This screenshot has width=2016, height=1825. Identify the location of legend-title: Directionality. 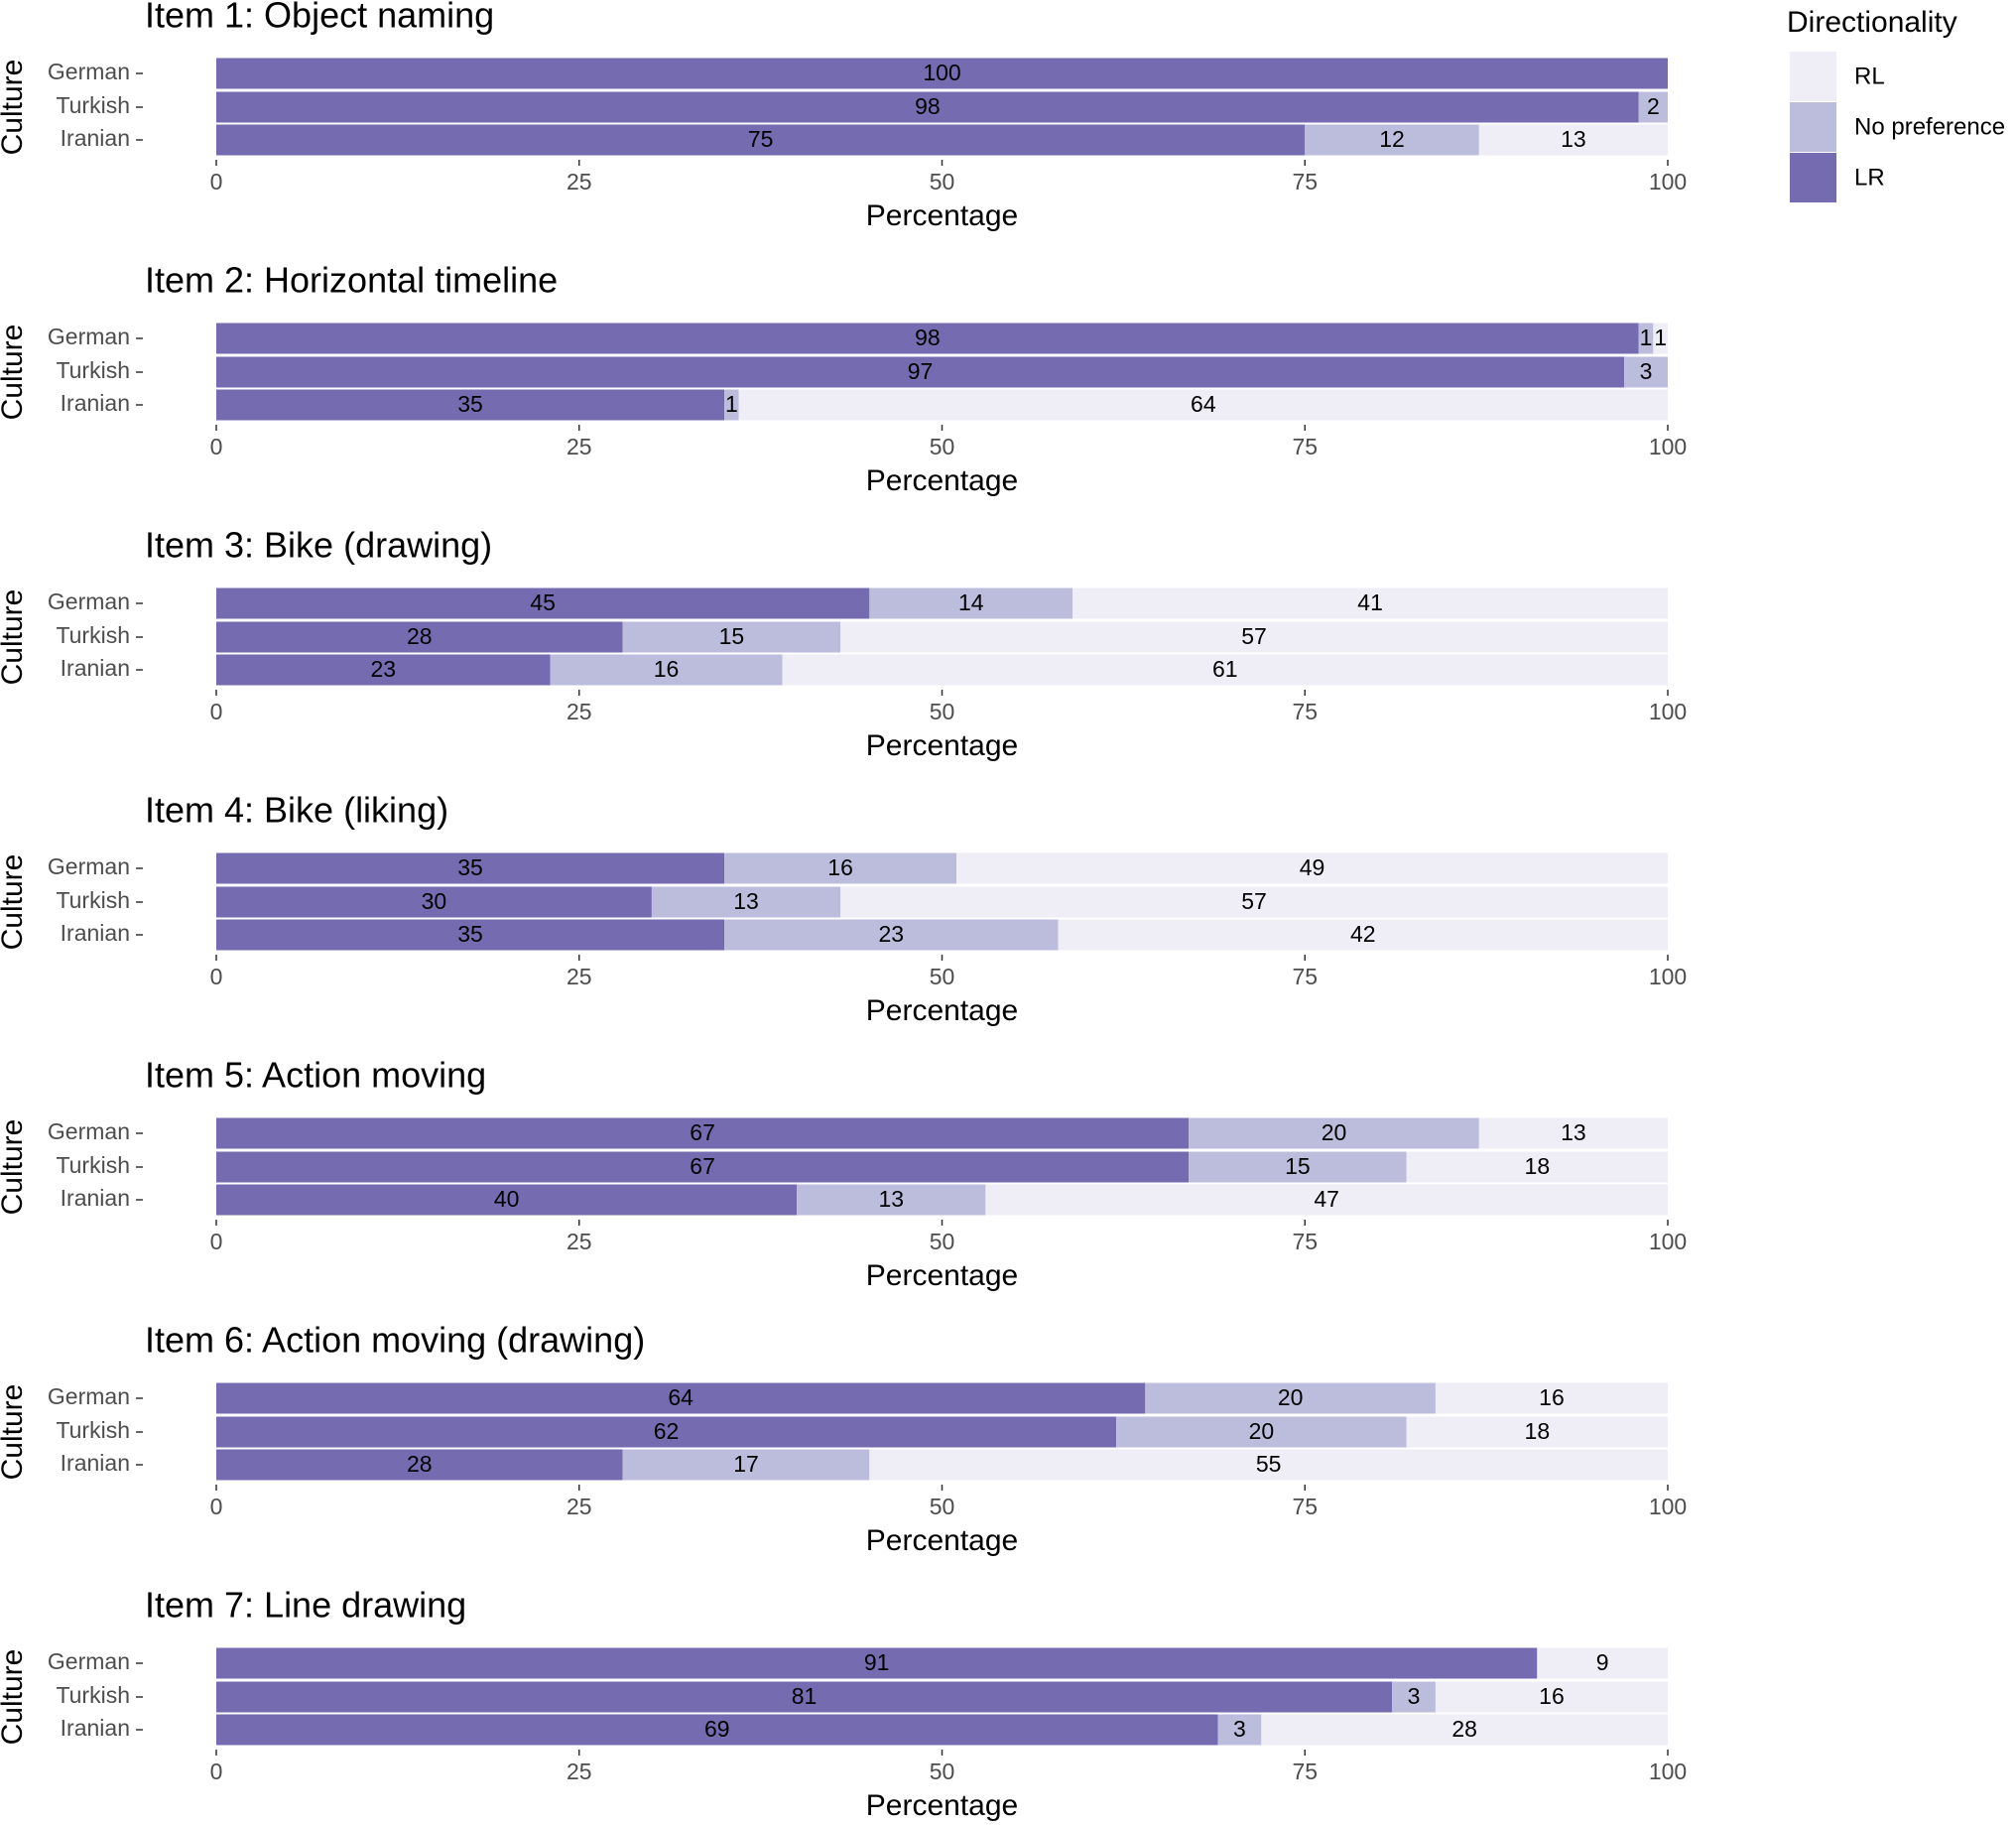
(1872, 22).